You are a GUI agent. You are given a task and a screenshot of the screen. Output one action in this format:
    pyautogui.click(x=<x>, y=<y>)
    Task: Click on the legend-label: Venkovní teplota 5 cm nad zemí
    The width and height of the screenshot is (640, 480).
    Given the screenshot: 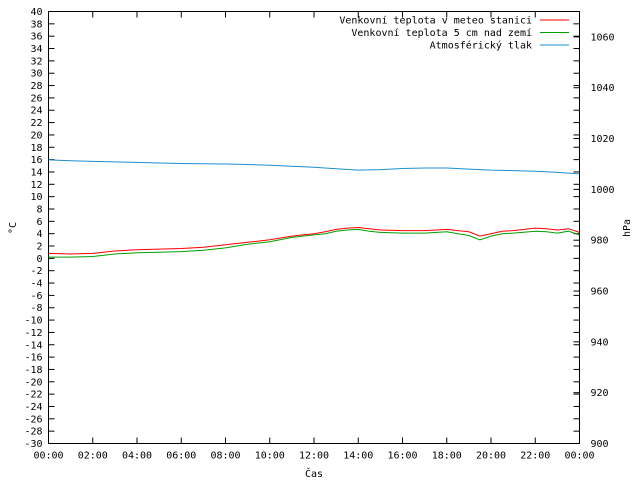 What is the action you would take?
    pyautogui.click(x=441, y=33)
    